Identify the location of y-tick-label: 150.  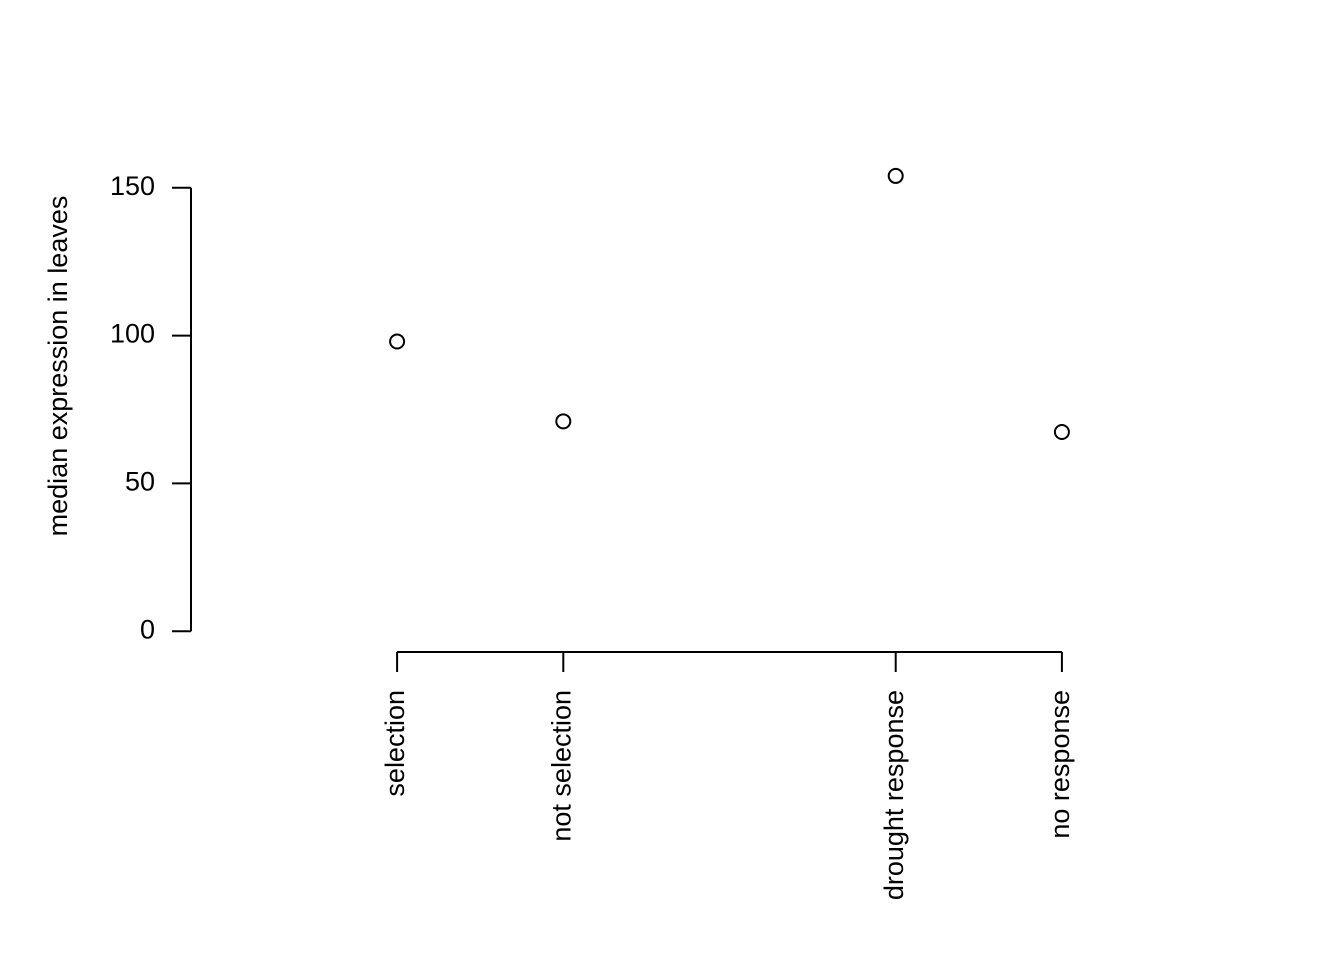
(132, 186).